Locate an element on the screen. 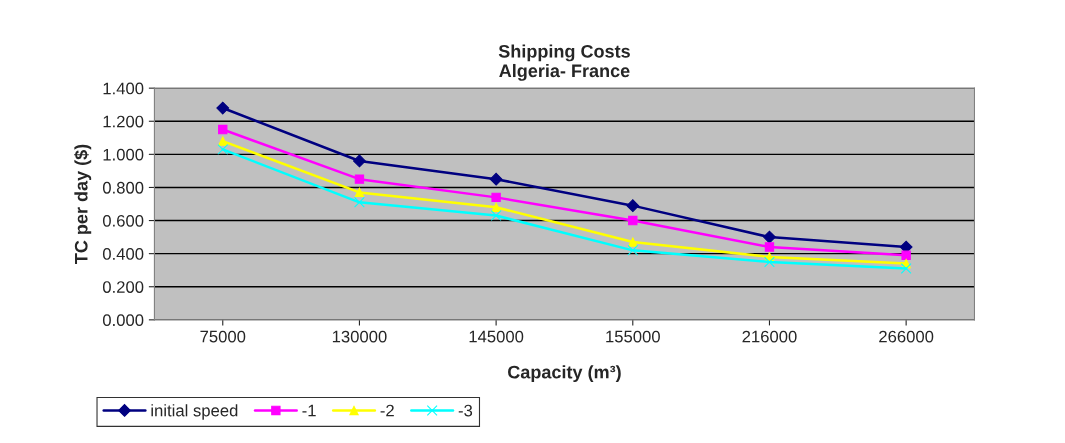  y-tick-label: 1.400 is located at coordinates (123, 88).